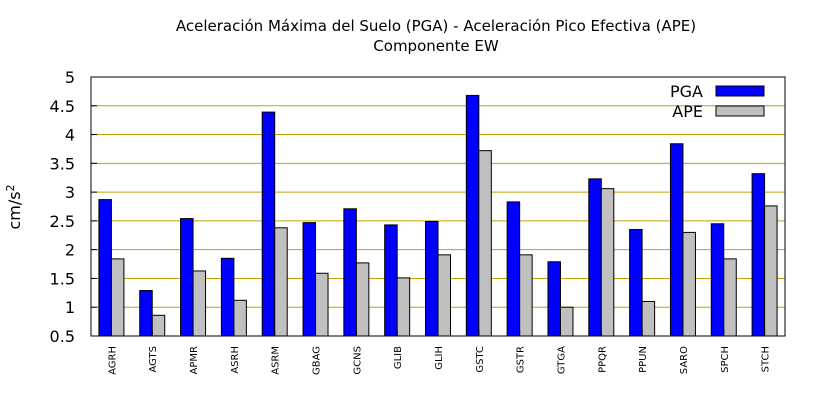 This screenshot has width=820, height=400. I want to click on y-tick-label: 2, so click(70, 250).